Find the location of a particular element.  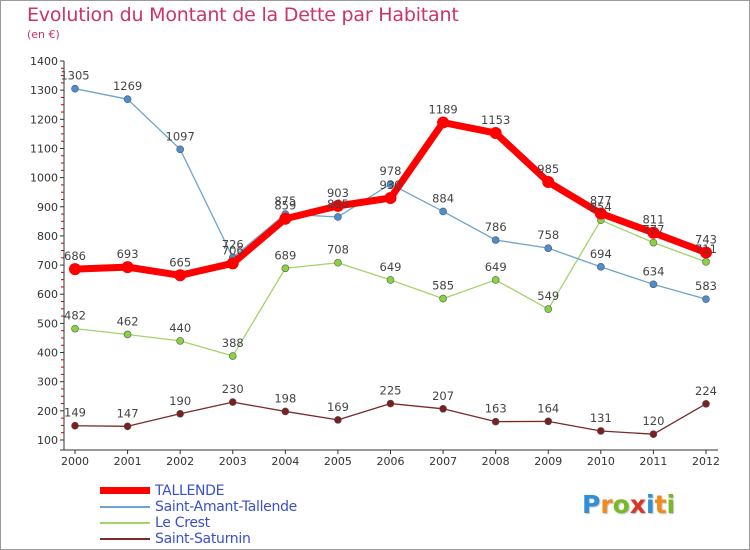

logo-letter: i is located at coordinates (671, 504).